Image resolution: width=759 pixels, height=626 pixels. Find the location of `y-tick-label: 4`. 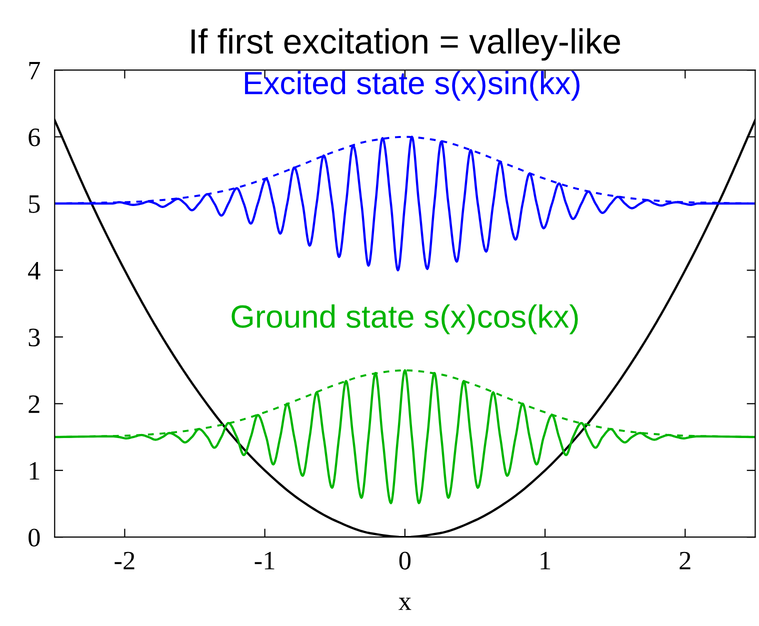

y-tick-label: 4 is located at coordinates (34, 271).